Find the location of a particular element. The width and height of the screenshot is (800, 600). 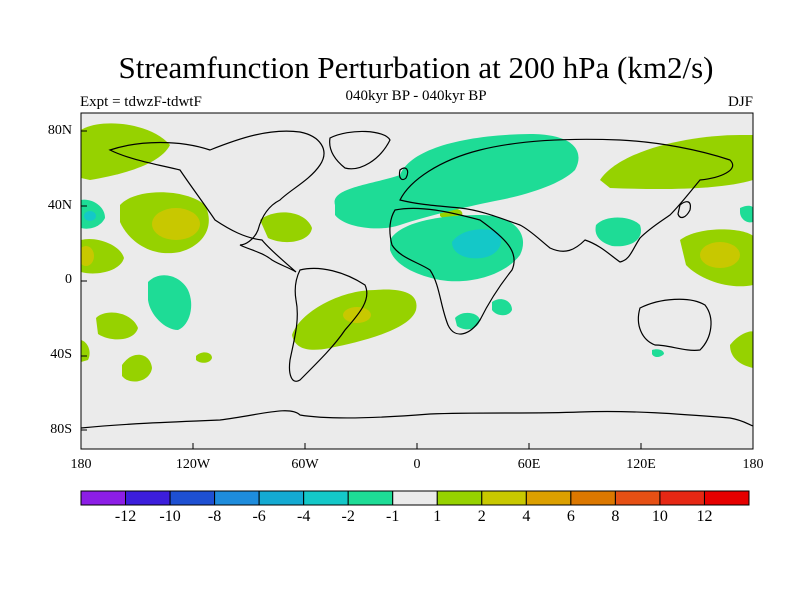

contour-madagascar is located at coordinates (467, 321).